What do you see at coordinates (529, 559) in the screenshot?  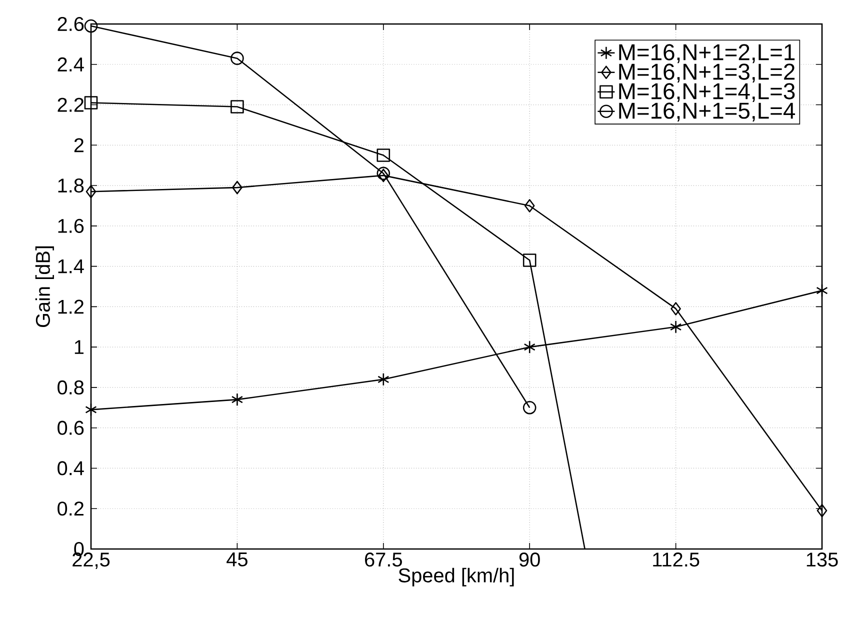 I see `x-tick-label: 90` at bounding box center [529, 559].